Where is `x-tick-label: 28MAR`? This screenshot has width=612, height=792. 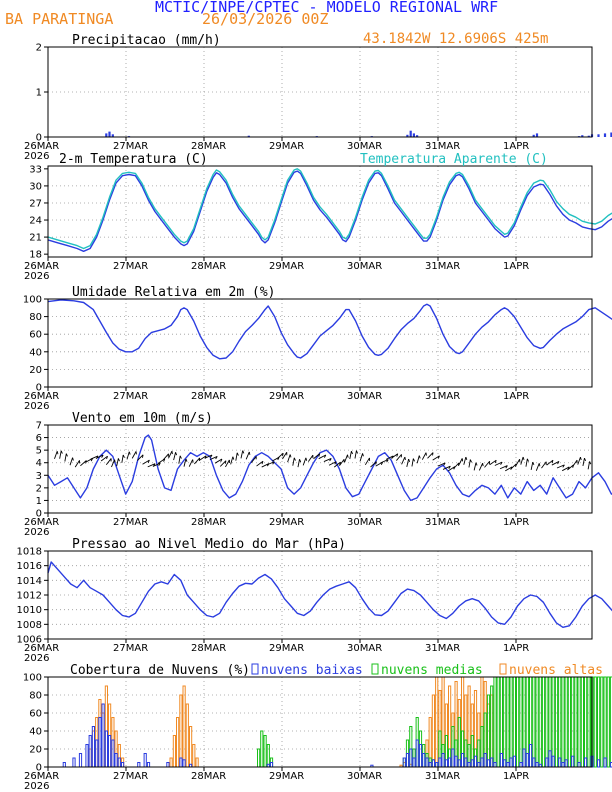
x-tick-label: 28MAR is located at coordinates (208, 522).